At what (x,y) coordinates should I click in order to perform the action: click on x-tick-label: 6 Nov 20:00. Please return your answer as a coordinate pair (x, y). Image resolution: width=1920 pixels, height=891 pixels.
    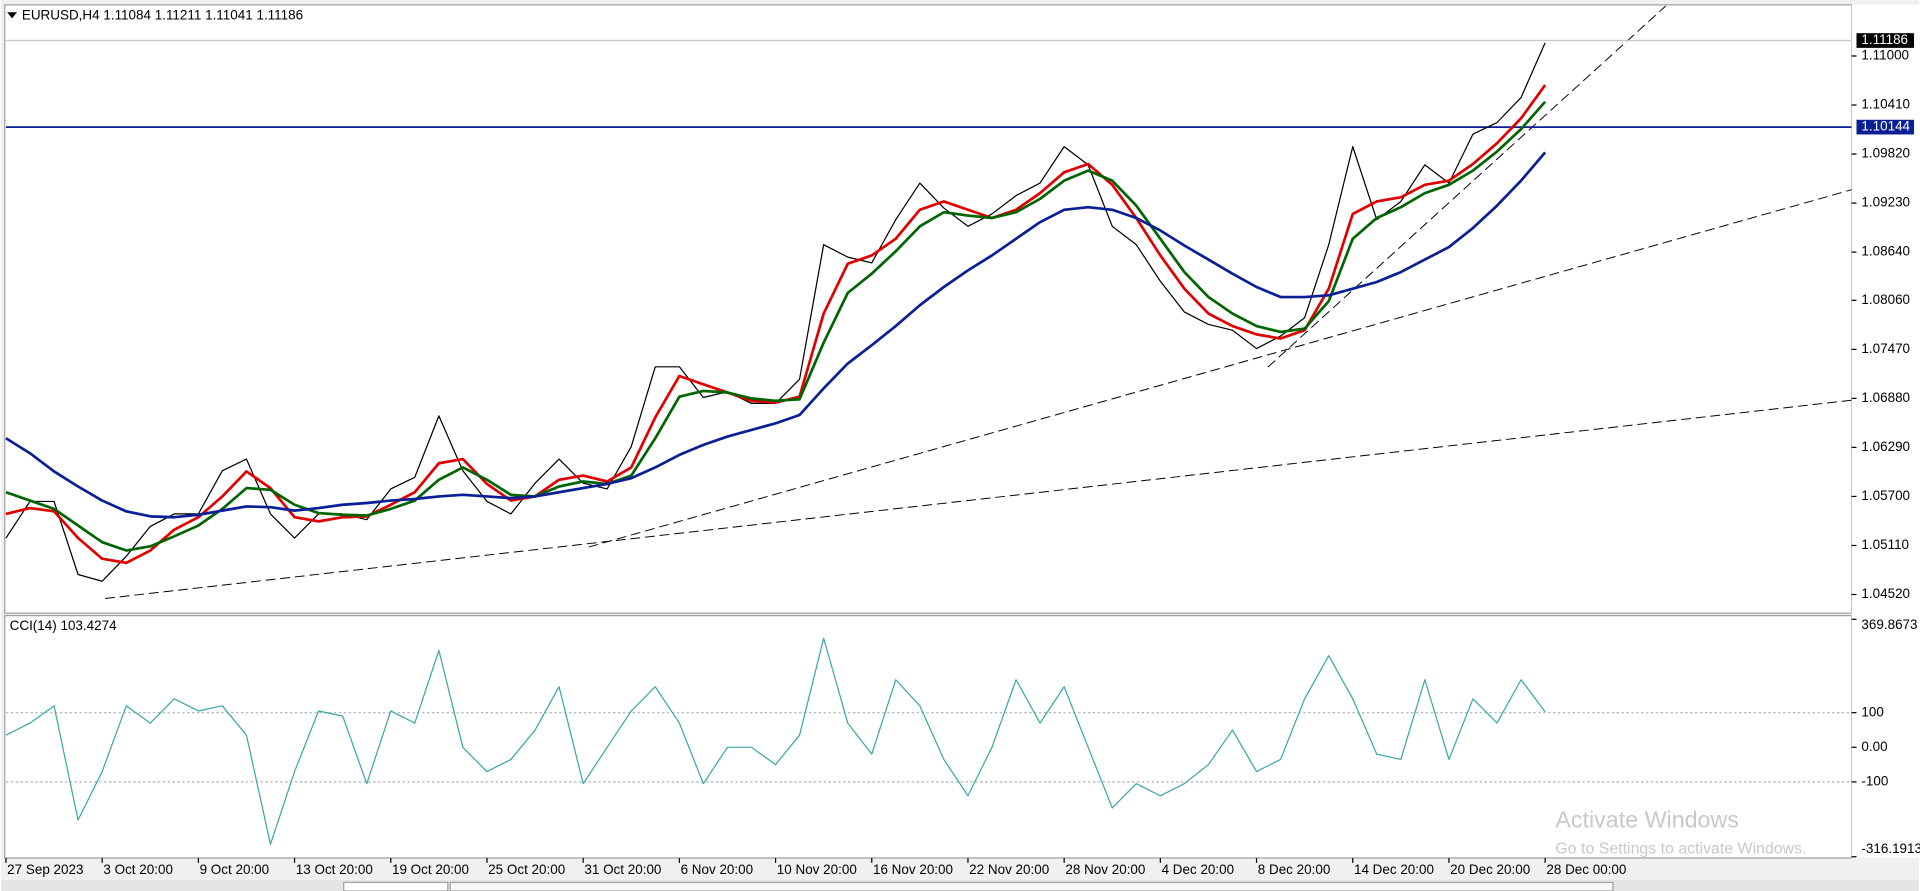
    Looking at the image, I should click on (717, 869).